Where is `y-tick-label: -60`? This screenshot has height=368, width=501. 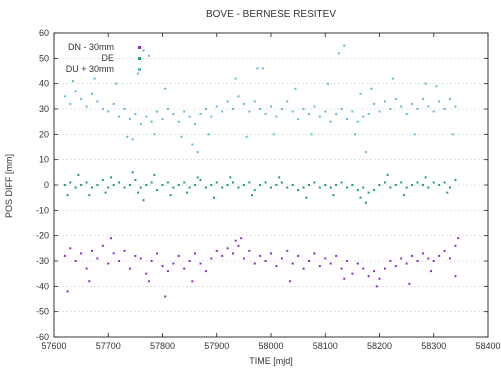 y-tick-label: -60 is located at coordinates (42, 337).